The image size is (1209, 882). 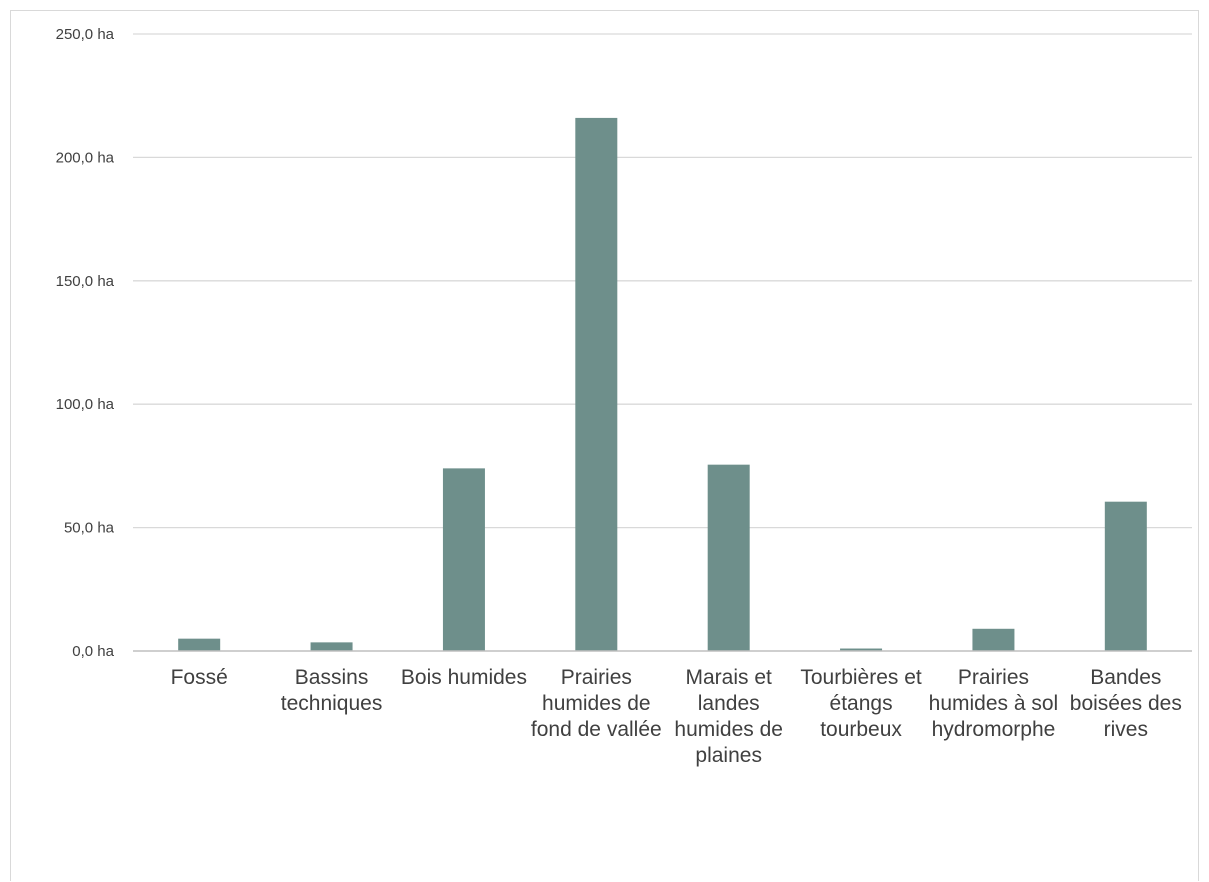 What do you see at coordinates (861, 703) in the screenshot?
I see `x-category-label: Tourbières et étangs tourbeux` at bounding box center [861, 703].